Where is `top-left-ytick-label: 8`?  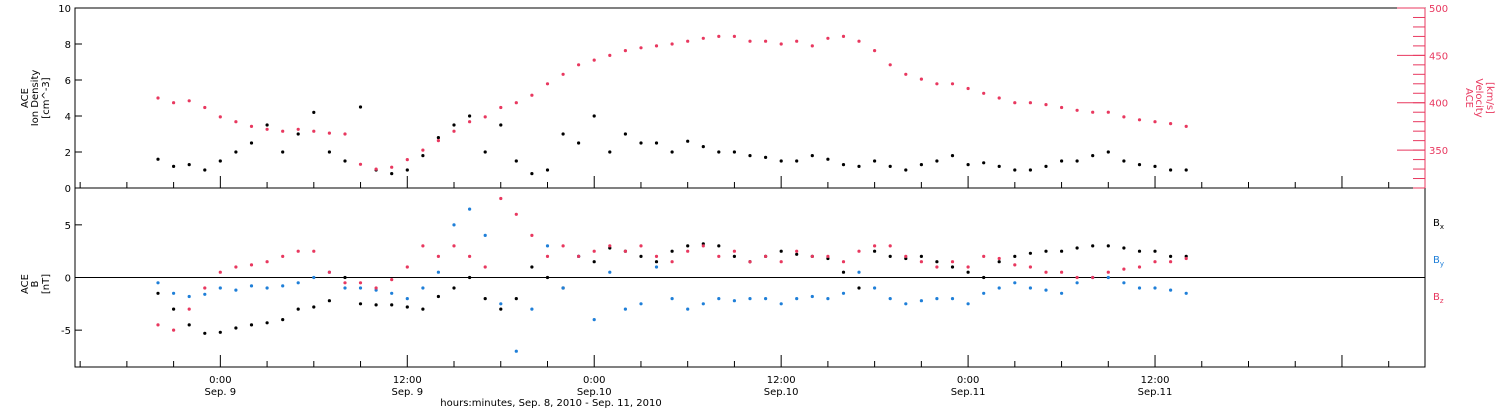
top-left-ytick-label: 8 is located at coordinates (68, 45).